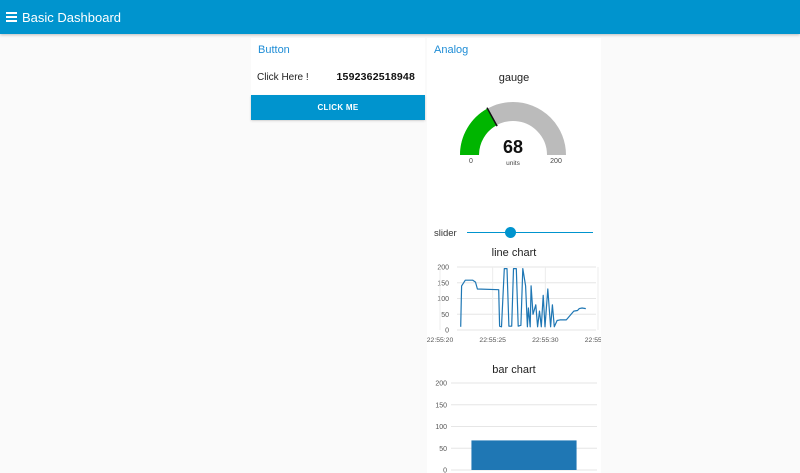 This screenshot has height=473, width=800. I want to click on slider-label: slider, so click(445, 233).